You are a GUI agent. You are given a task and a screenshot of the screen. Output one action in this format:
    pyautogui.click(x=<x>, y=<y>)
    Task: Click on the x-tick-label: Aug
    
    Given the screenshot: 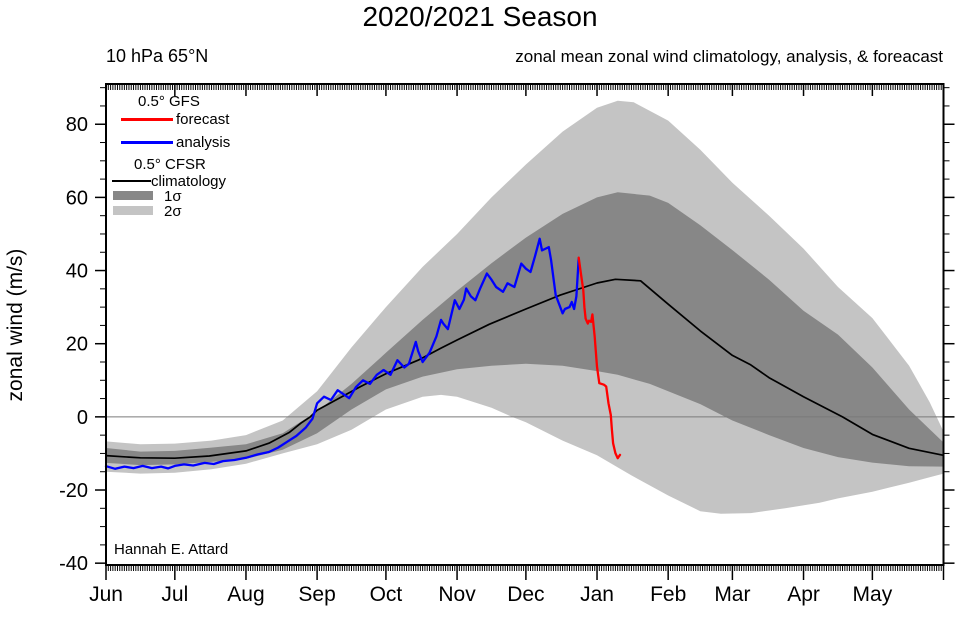 What is the action you would take?
    pyautogui.click(x=245, y=594)
    